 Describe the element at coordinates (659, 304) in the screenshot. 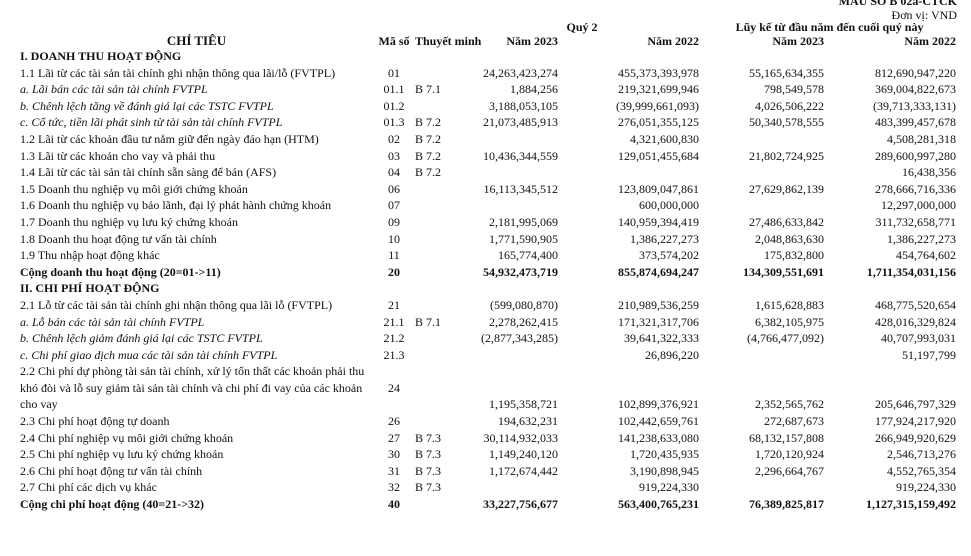

I see `cell-value: 210,989,536,259` at that location.